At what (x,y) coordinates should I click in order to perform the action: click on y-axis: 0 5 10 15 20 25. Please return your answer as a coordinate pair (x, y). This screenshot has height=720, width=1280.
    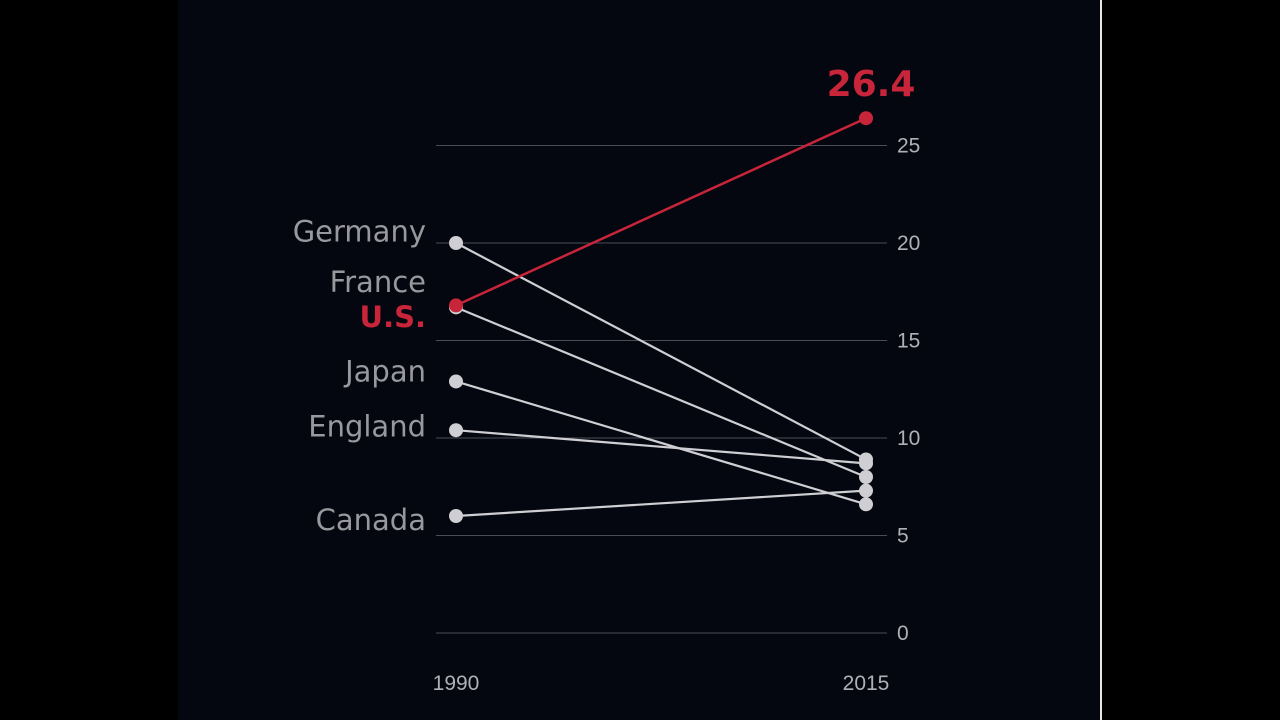
    Looking at the image, I should click on (908, 390).